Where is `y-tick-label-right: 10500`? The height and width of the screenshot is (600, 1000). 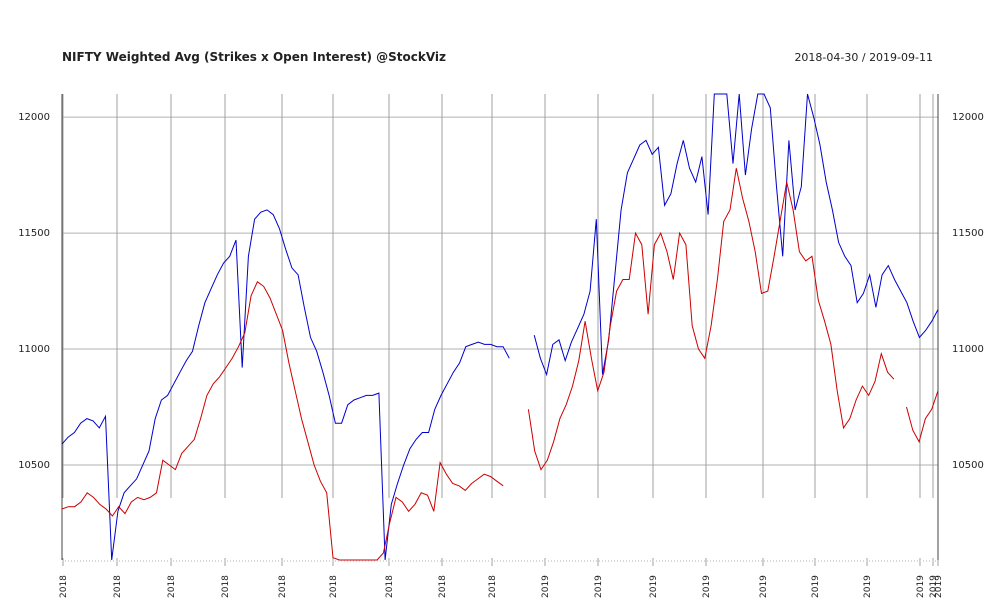
y-tick-label-right: 10500 is located at coordinates (968, 465).